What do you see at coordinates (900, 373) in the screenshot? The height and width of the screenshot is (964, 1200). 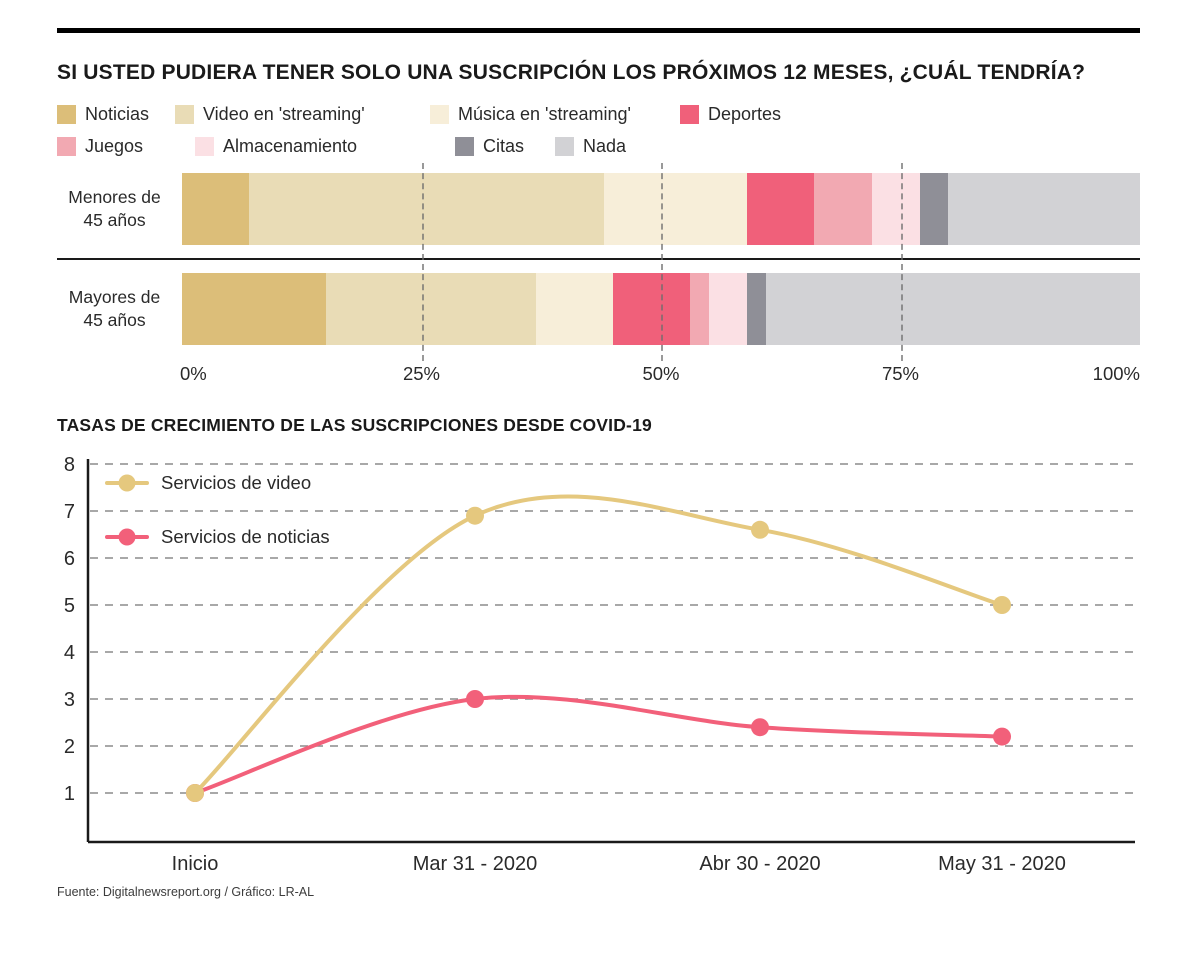 I see `x-tick-label: 75%` at bounding box center [900, 373].